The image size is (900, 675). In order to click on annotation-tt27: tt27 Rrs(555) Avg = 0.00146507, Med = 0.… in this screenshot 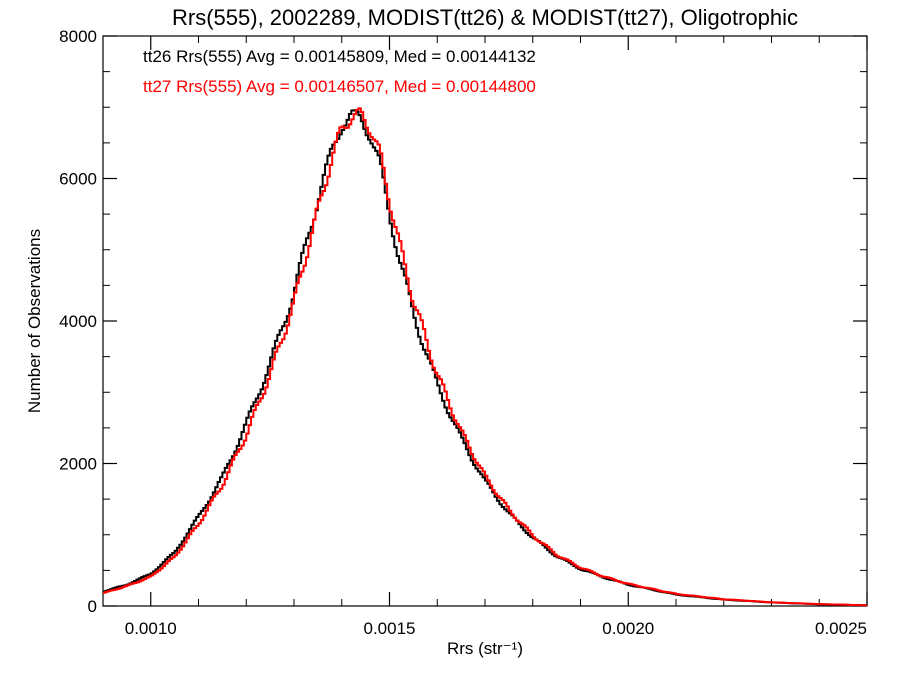, I will do `click(339, 86)`.